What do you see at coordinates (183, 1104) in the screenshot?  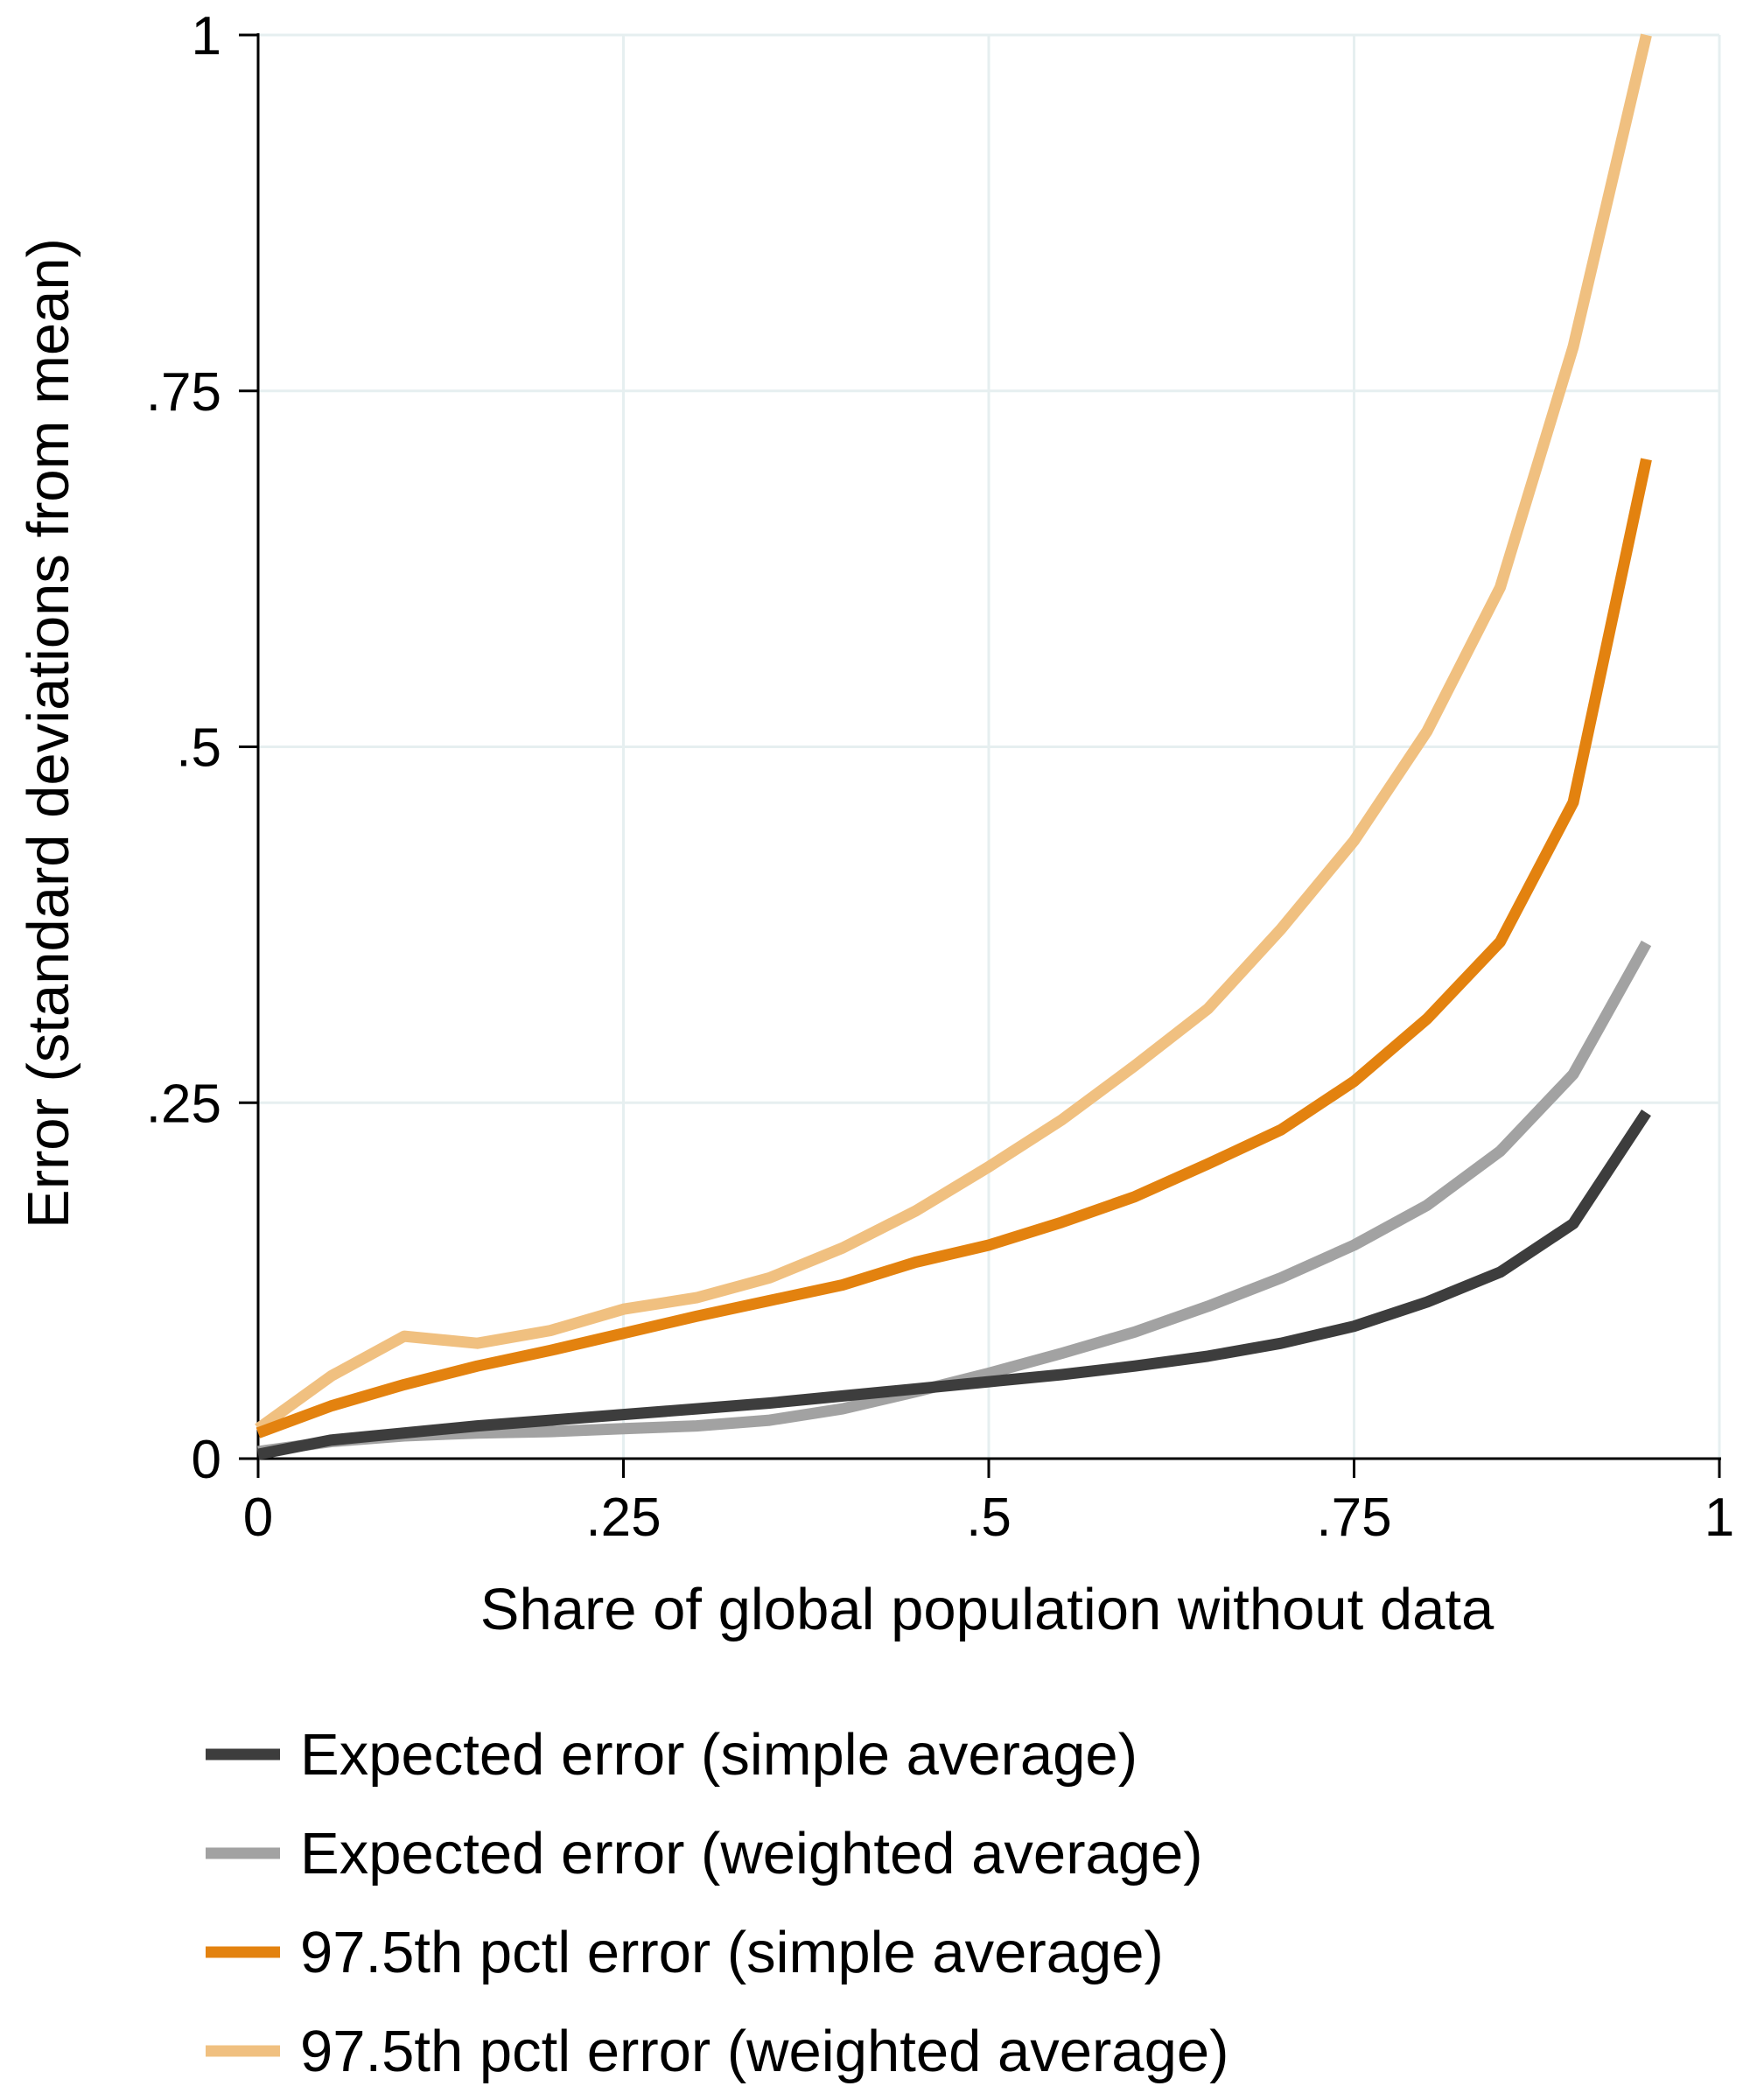 I see `y-tick-label: .25` at bounding box center [183, 1104].